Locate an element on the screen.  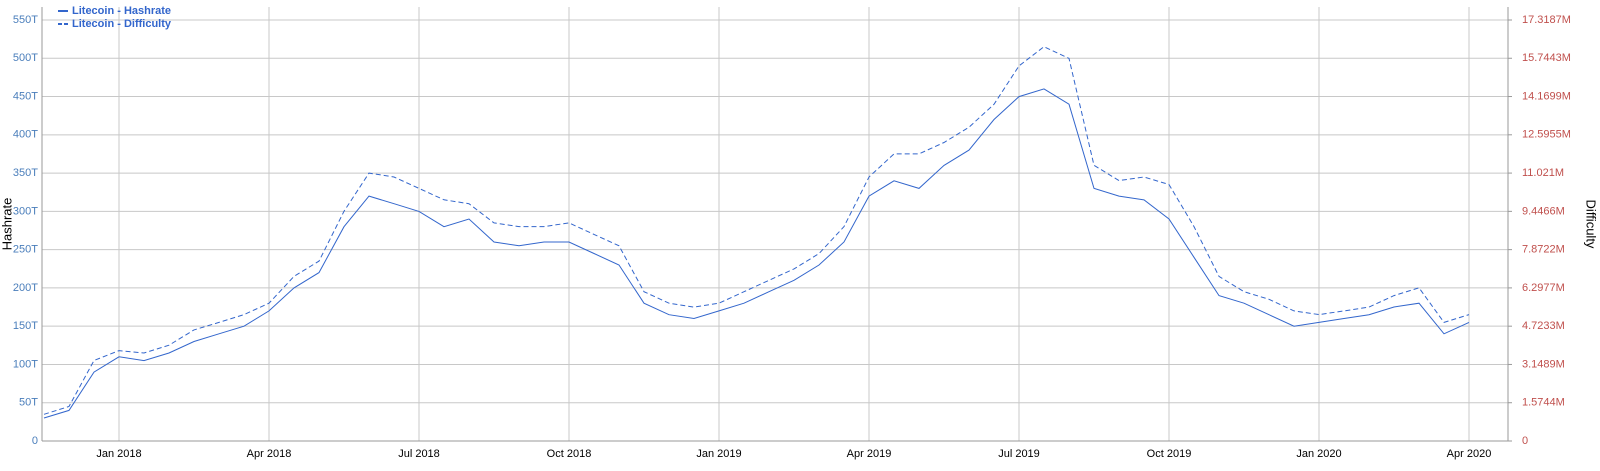
y2-tick-label: 3.1489M is located at coordinates (1543, 364).